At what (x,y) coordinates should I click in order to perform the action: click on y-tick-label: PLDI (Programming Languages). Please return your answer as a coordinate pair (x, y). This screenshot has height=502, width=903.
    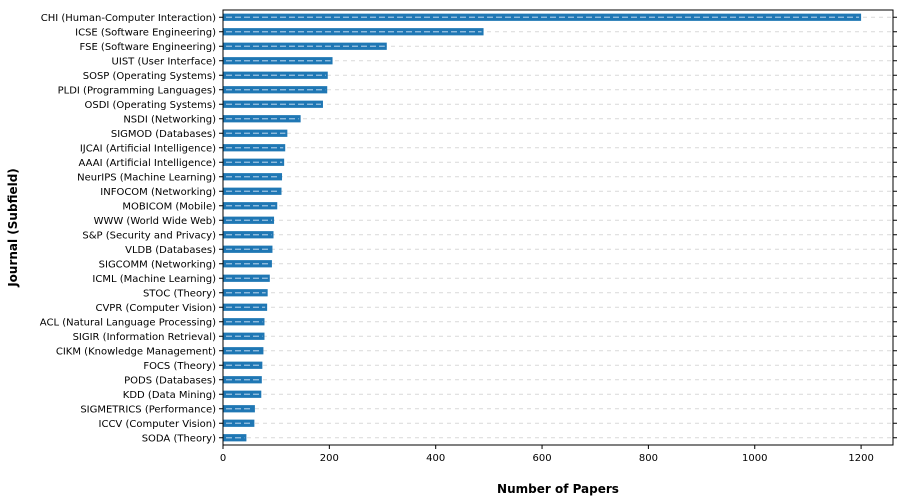
    Looking at the image, I should click on (137, 90).